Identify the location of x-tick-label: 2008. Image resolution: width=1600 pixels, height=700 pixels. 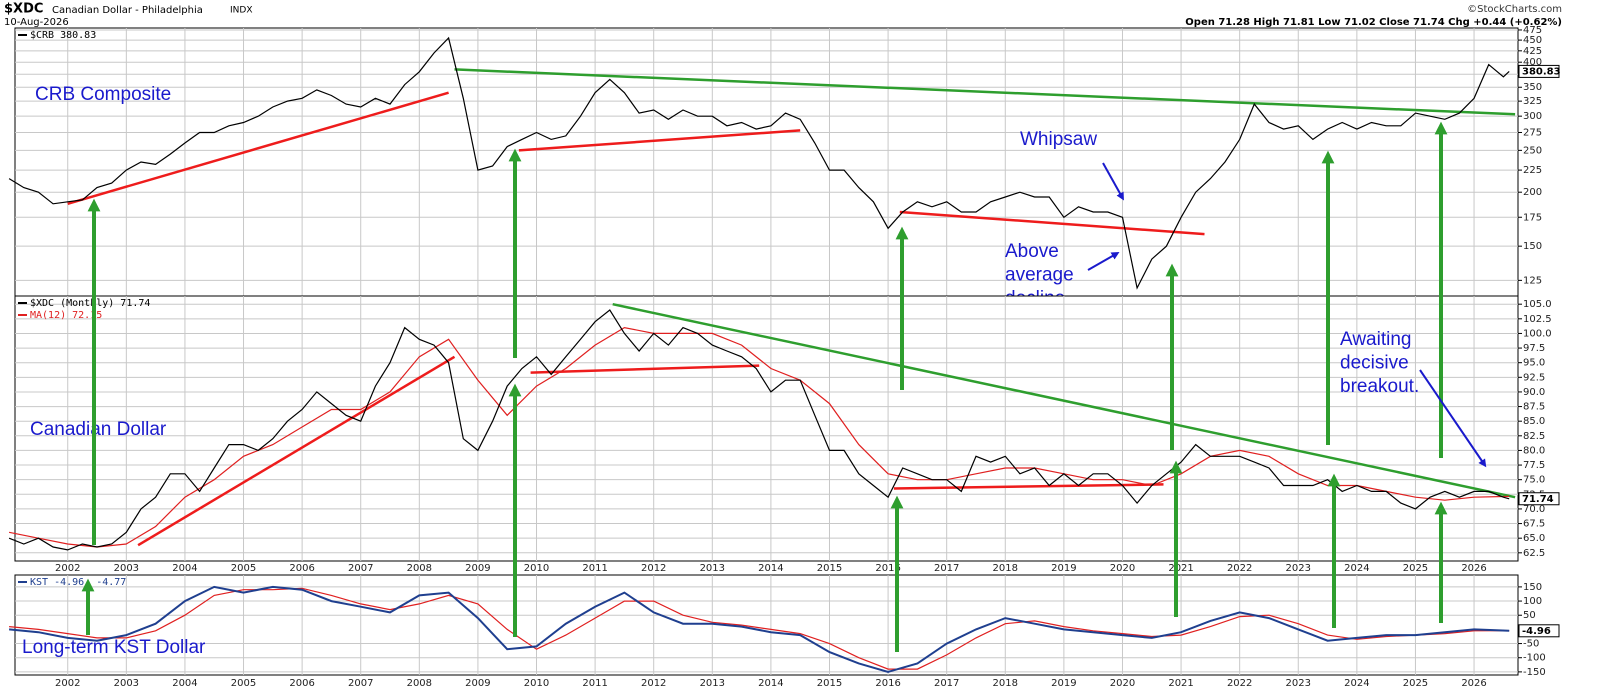
(419, 683).